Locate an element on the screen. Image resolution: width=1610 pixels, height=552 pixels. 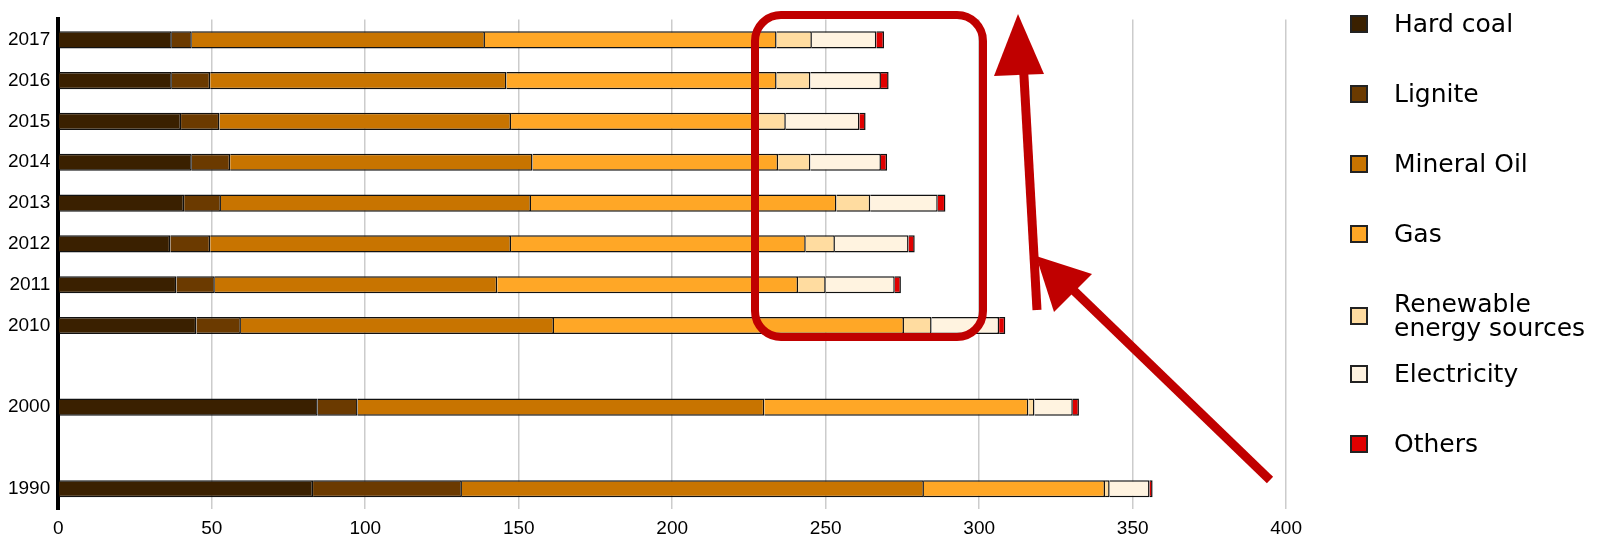
x-tick-label: 50 is located at coordinates (212, 527).